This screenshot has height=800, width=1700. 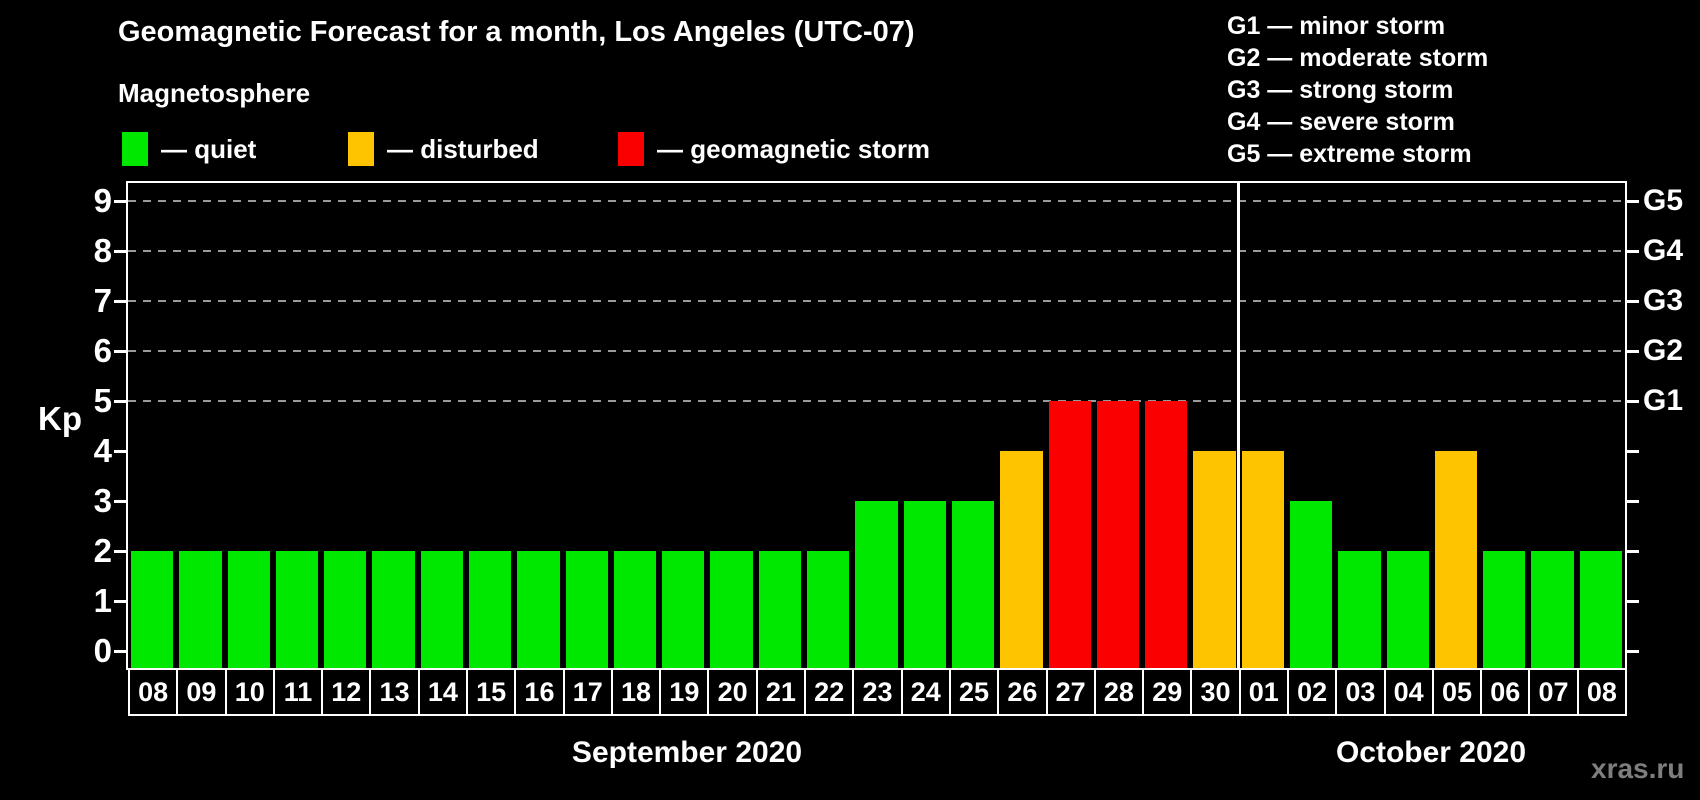 What do you see at coordinates (1070, 692) in the screenshot?
I see `day-label-27: 27` at bounding box center [1070, 692].